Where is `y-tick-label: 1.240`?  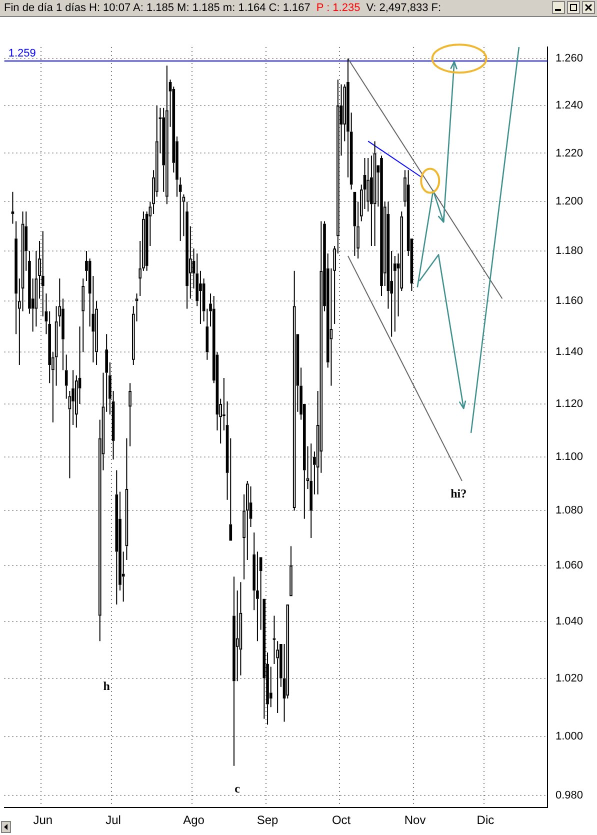 y-tick-label: 1.240 is located at coordinates (569, 106).